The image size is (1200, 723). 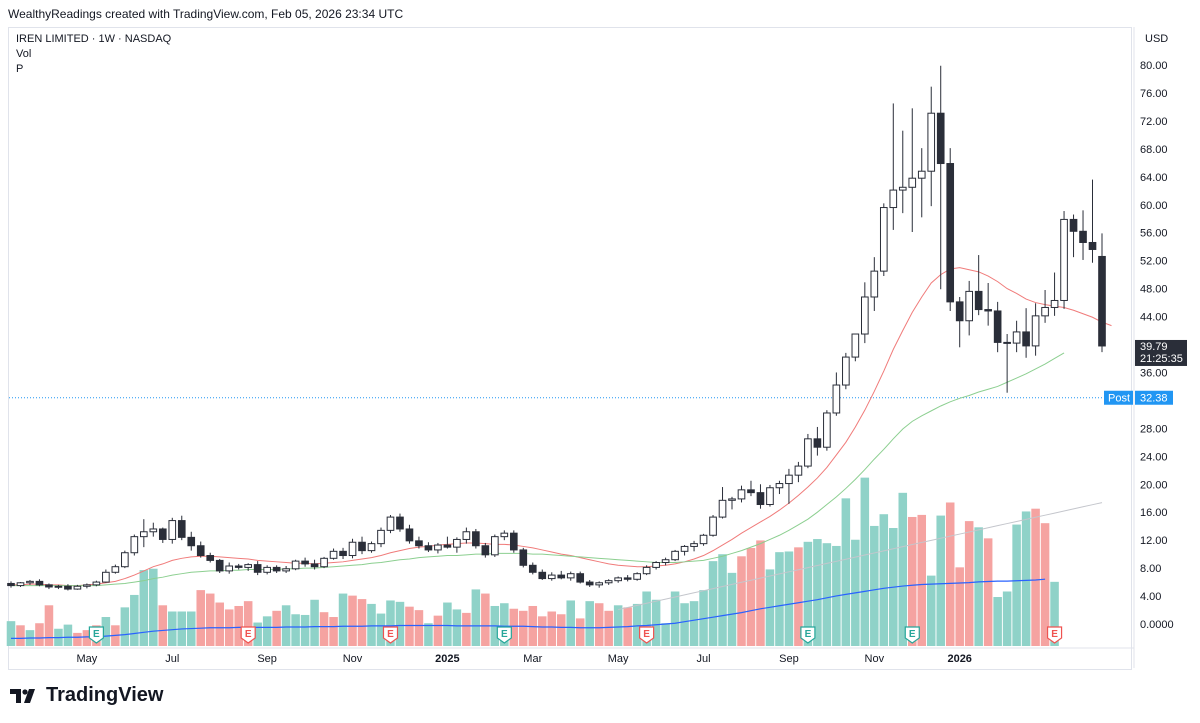 I want to click on currency-label: USD, so click(x=1156, y=39).